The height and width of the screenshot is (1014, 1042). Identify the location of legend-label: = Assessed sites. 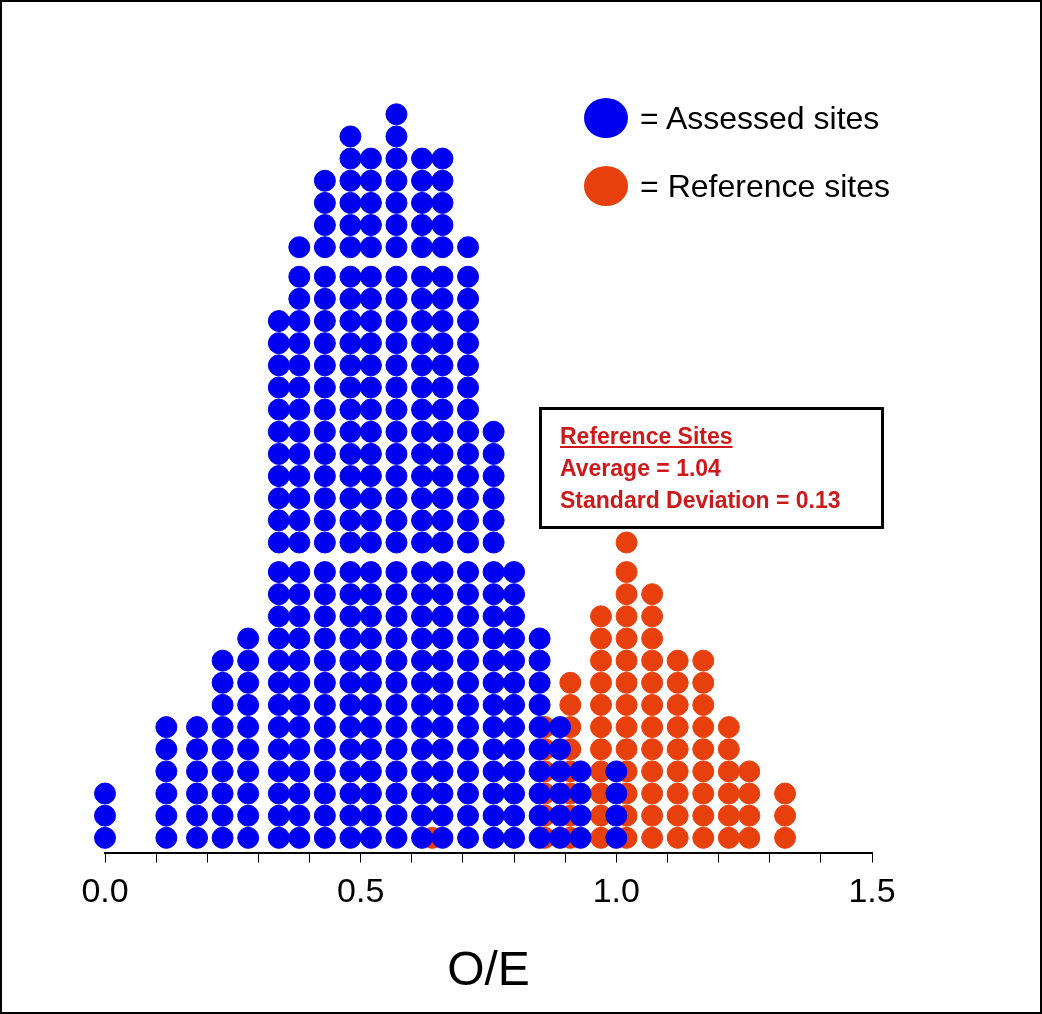
(760, 118).